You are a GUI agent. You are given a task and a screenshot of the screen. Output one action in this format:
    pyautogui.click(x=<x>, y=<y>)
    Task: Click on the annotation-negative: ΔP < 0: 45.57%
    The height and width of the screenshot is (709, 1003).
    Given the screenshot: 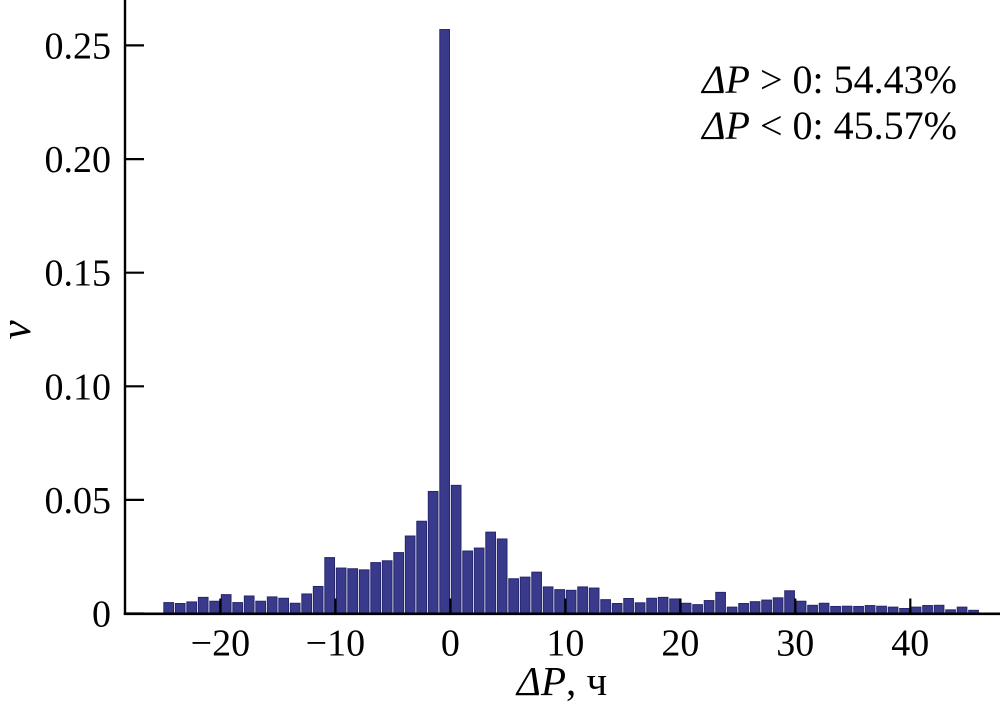 What is the action you would take?
    pyautogui.click(x=828, y=125)
    